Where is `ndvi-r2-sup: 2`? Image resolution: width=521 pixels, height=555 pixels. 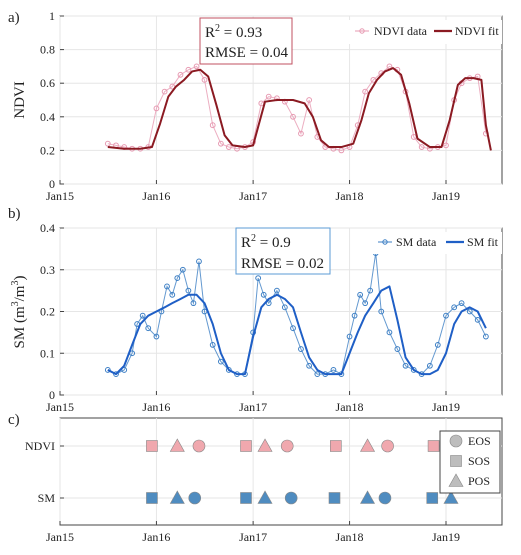 ndvi-r2-sup: 2 is located at coordinates (217, 28).